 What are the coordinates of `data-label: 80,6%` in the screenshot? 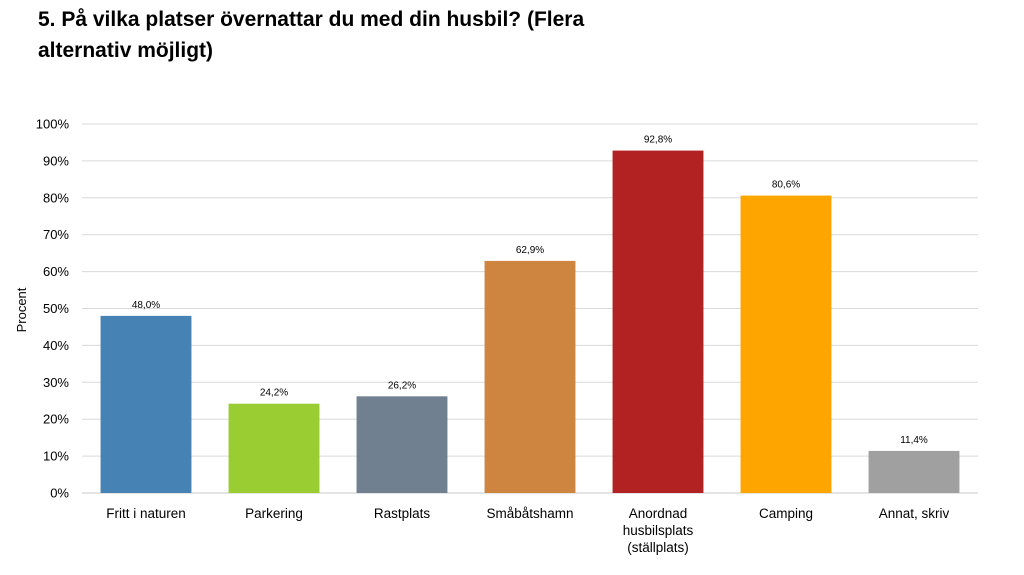 It's located at (786, 185).